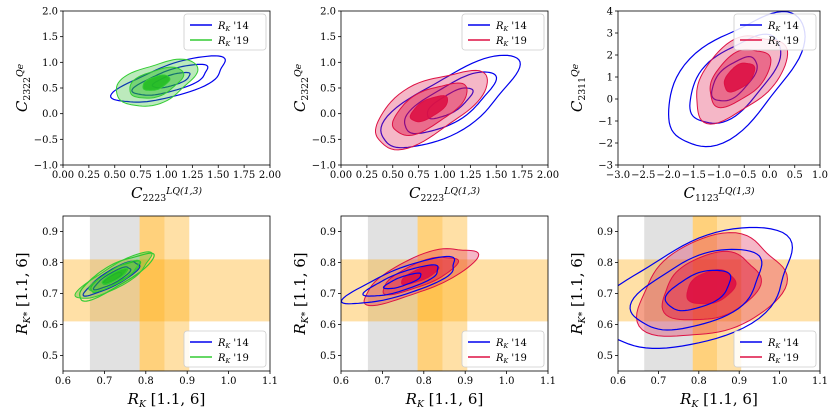  What do you see at coordinates (270, 175) in the screenshot?
I see `x-tick-label: 2.00` at bounding box center [270, 175].